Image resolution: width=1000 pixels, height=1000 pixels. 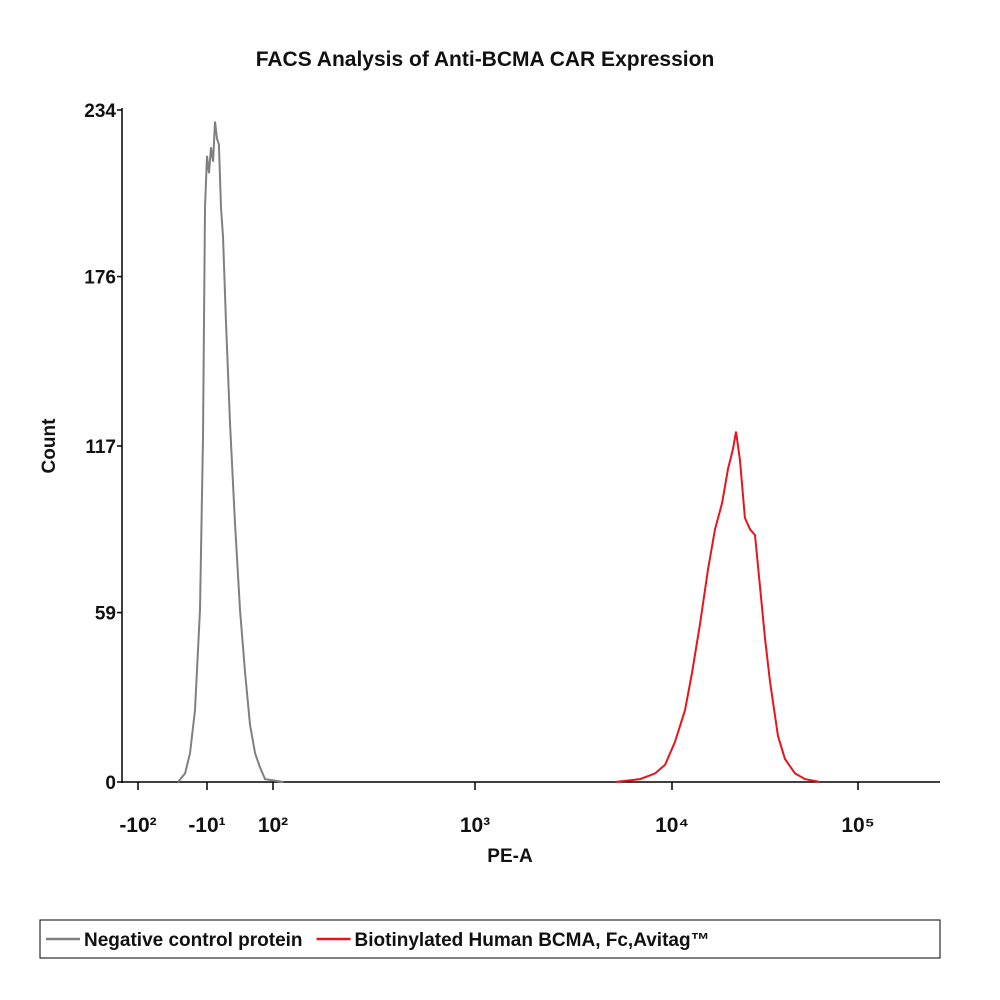 I want to click on y-tick-label: 117, so click(x=100, y=447).